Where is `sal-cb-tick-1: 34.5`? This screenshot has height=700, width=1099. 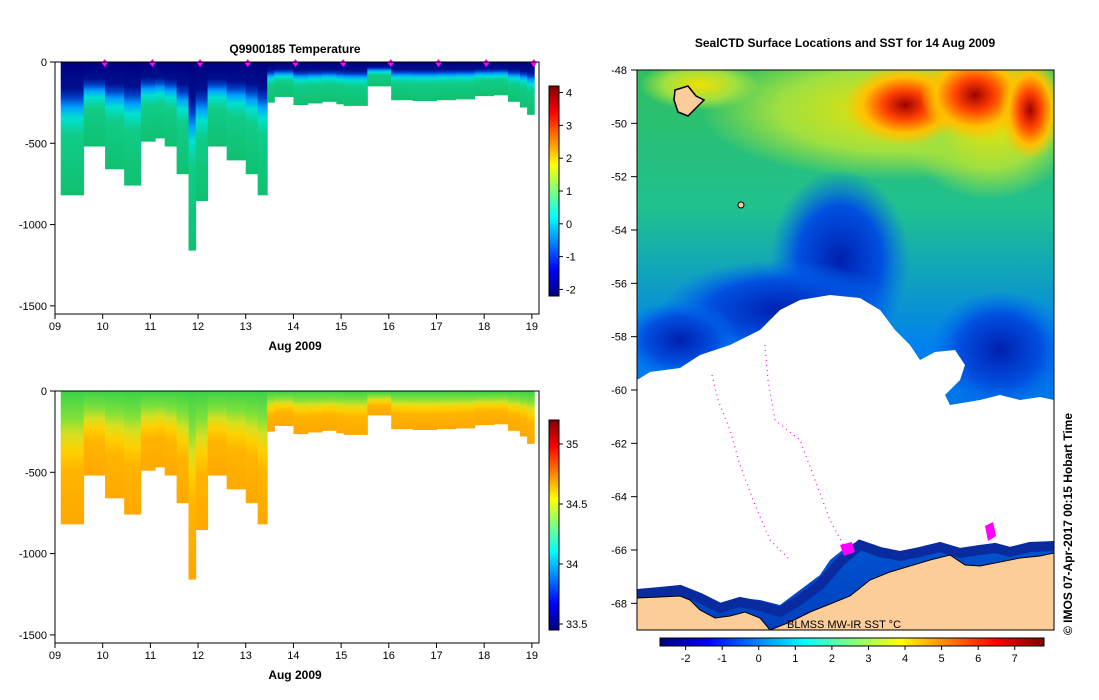 sal-cb-tick-1: 34.5 is located at coordinates (576, 505).